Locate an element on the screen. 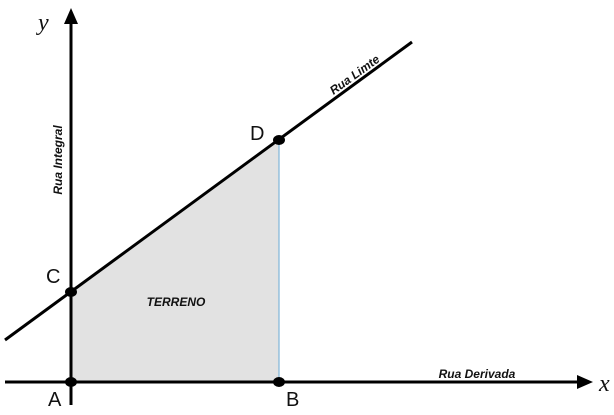 The height and width of the screenshot is (415, 614). street-label: Rua Integral is located at coordinates (58, 160).